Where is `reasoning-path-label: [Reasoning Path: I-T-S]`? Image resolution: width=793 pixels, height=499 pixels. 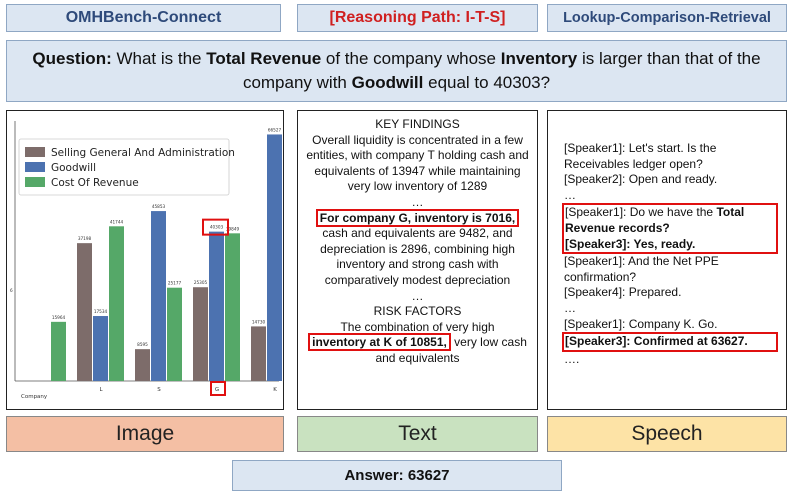
reasoning-path-label: [Reasoning Path: I-T-S] is located at coordinates (417, 18).